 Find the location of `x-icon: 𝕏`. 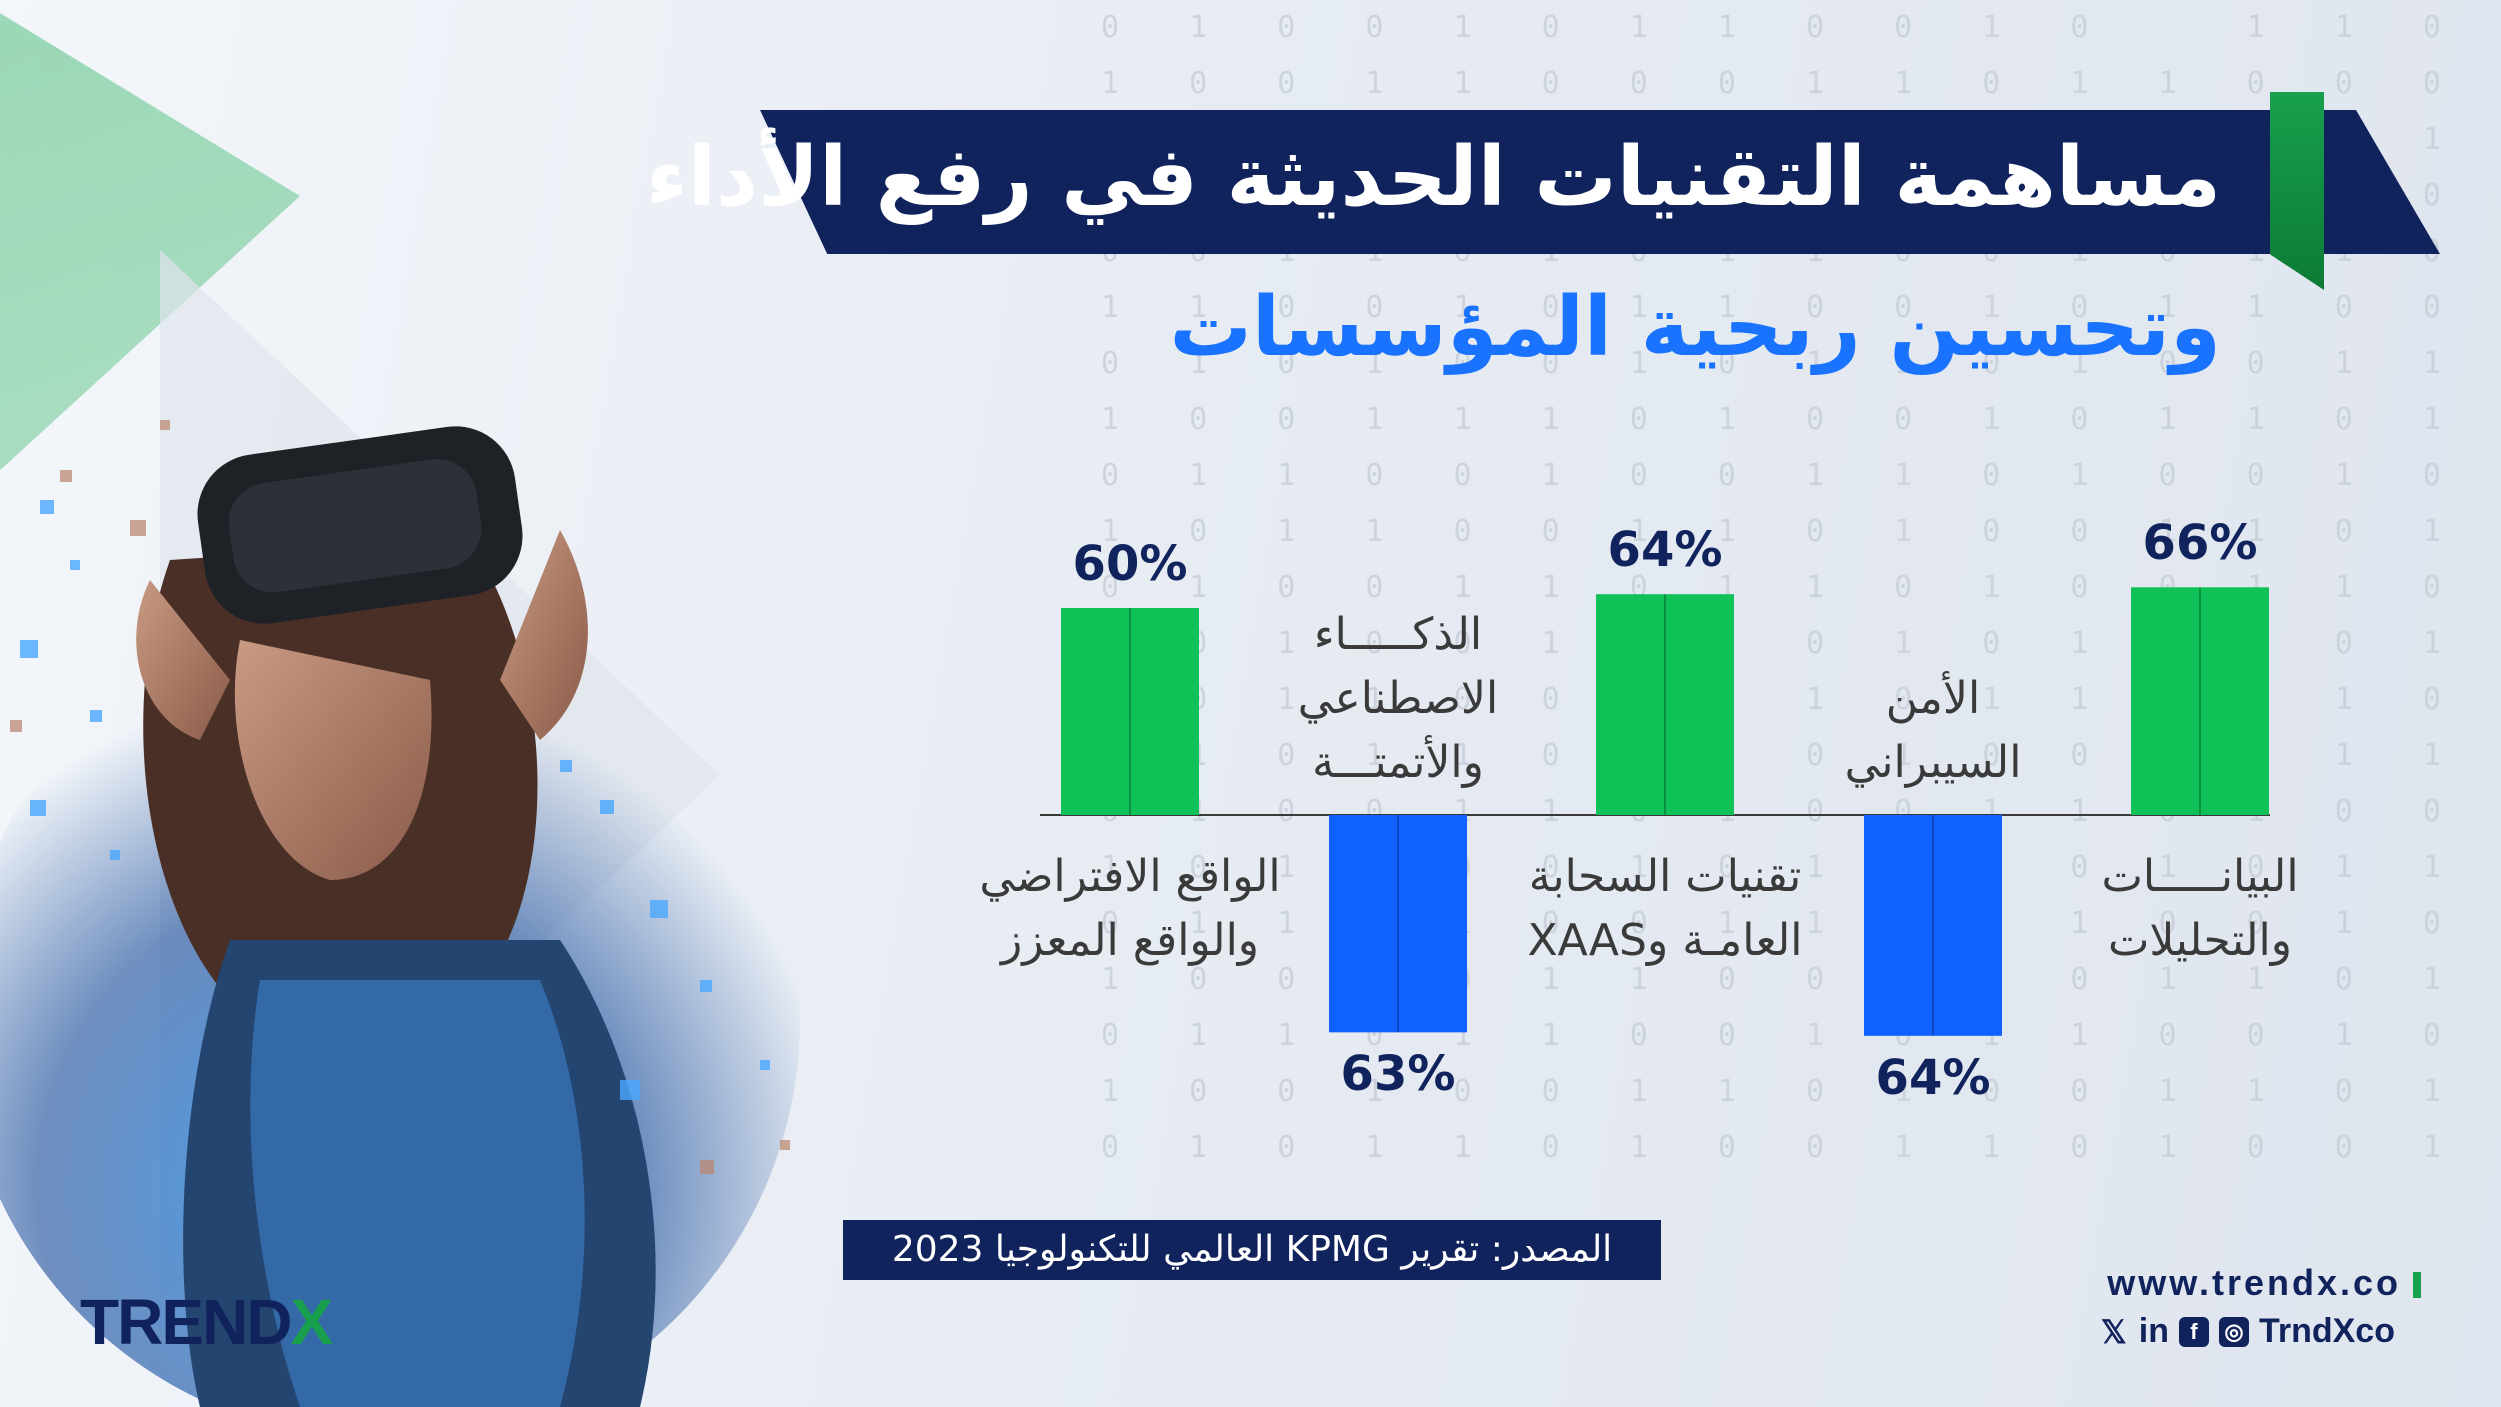

x-icon: 𝕏 is located at coordinates (2113, 1331).